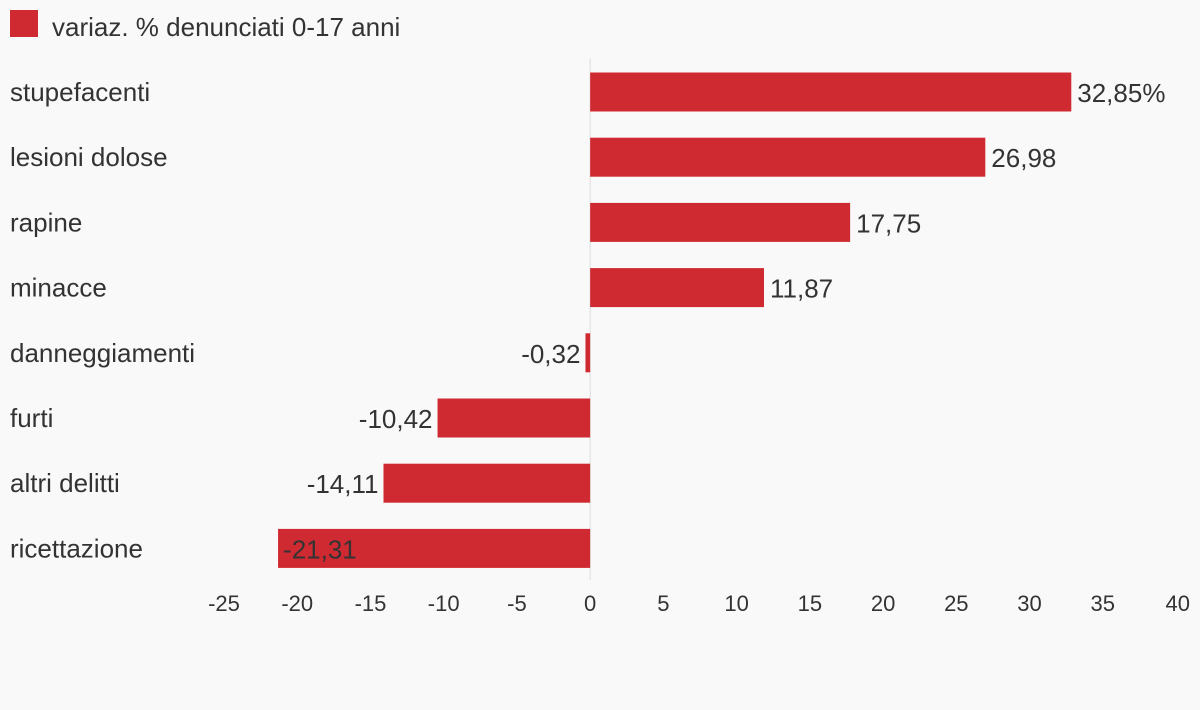  I want to click on x-tick-label: 30, so click(1029, 603).